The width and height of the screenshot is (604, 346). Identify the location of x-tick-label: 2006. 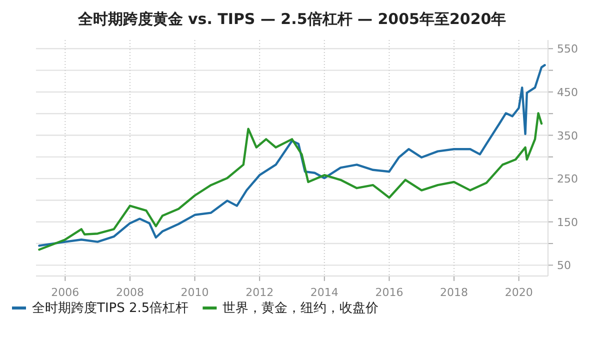
(65, 292).